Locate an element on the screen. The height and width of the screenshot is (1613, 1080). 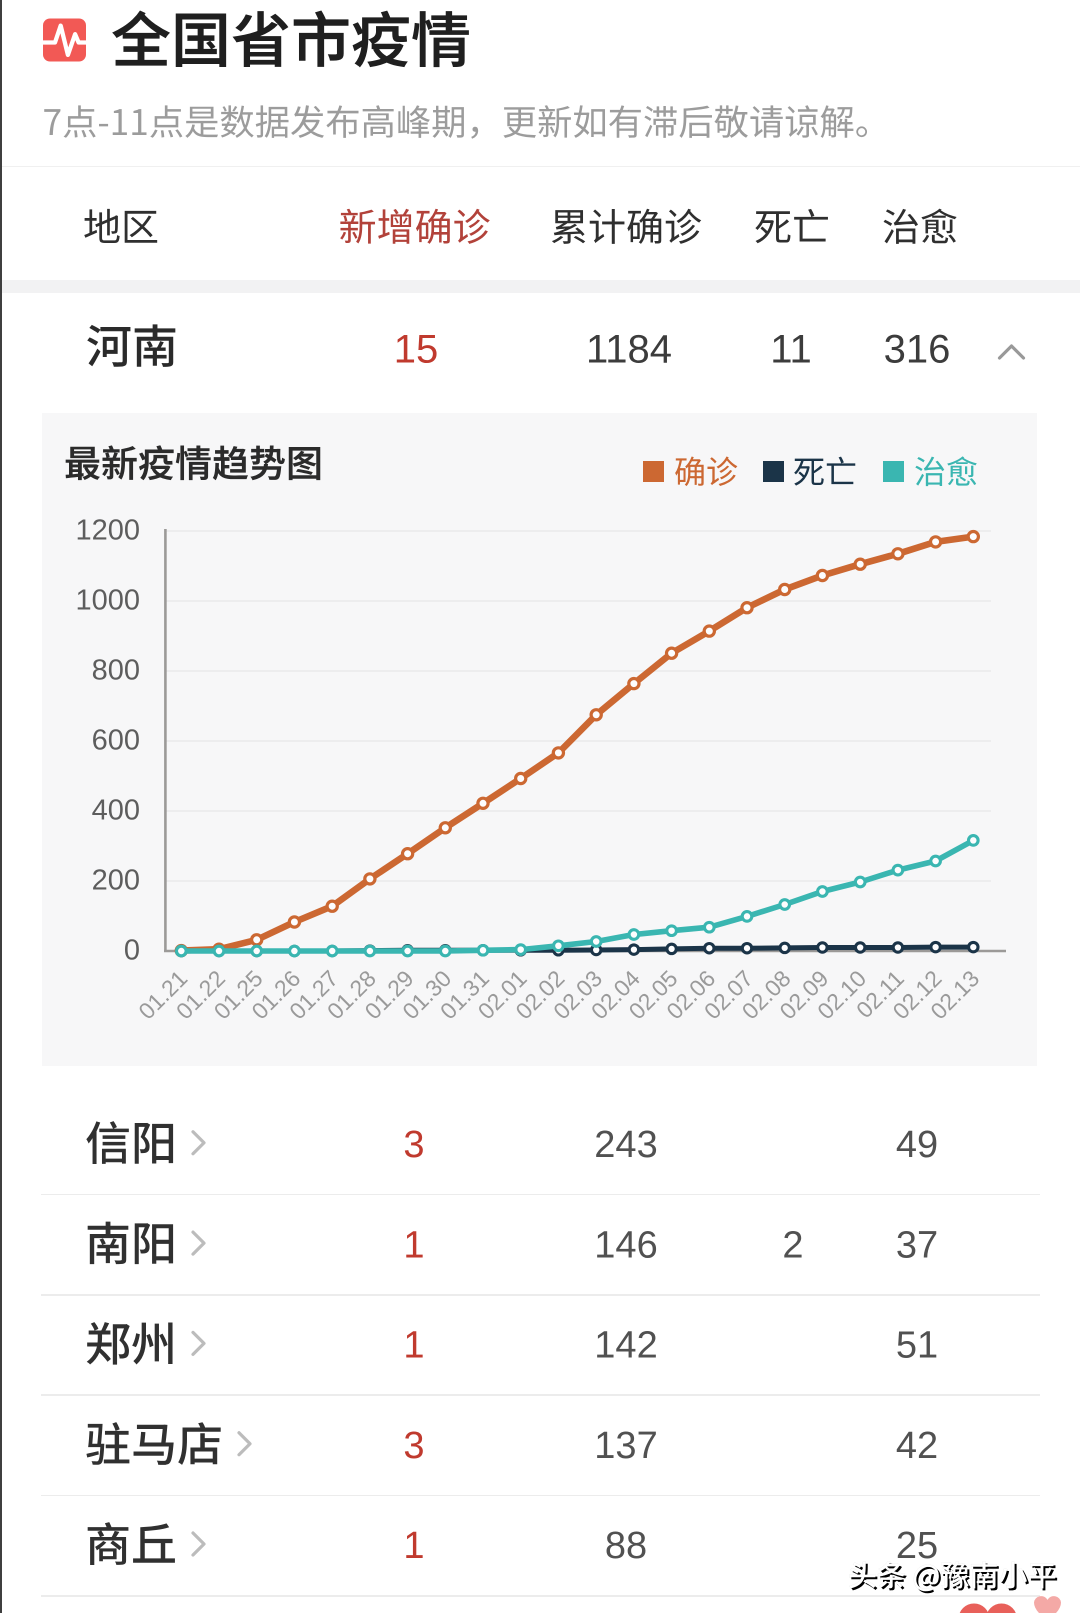
svg-text: 243 is located at coordinates (625, 1145).